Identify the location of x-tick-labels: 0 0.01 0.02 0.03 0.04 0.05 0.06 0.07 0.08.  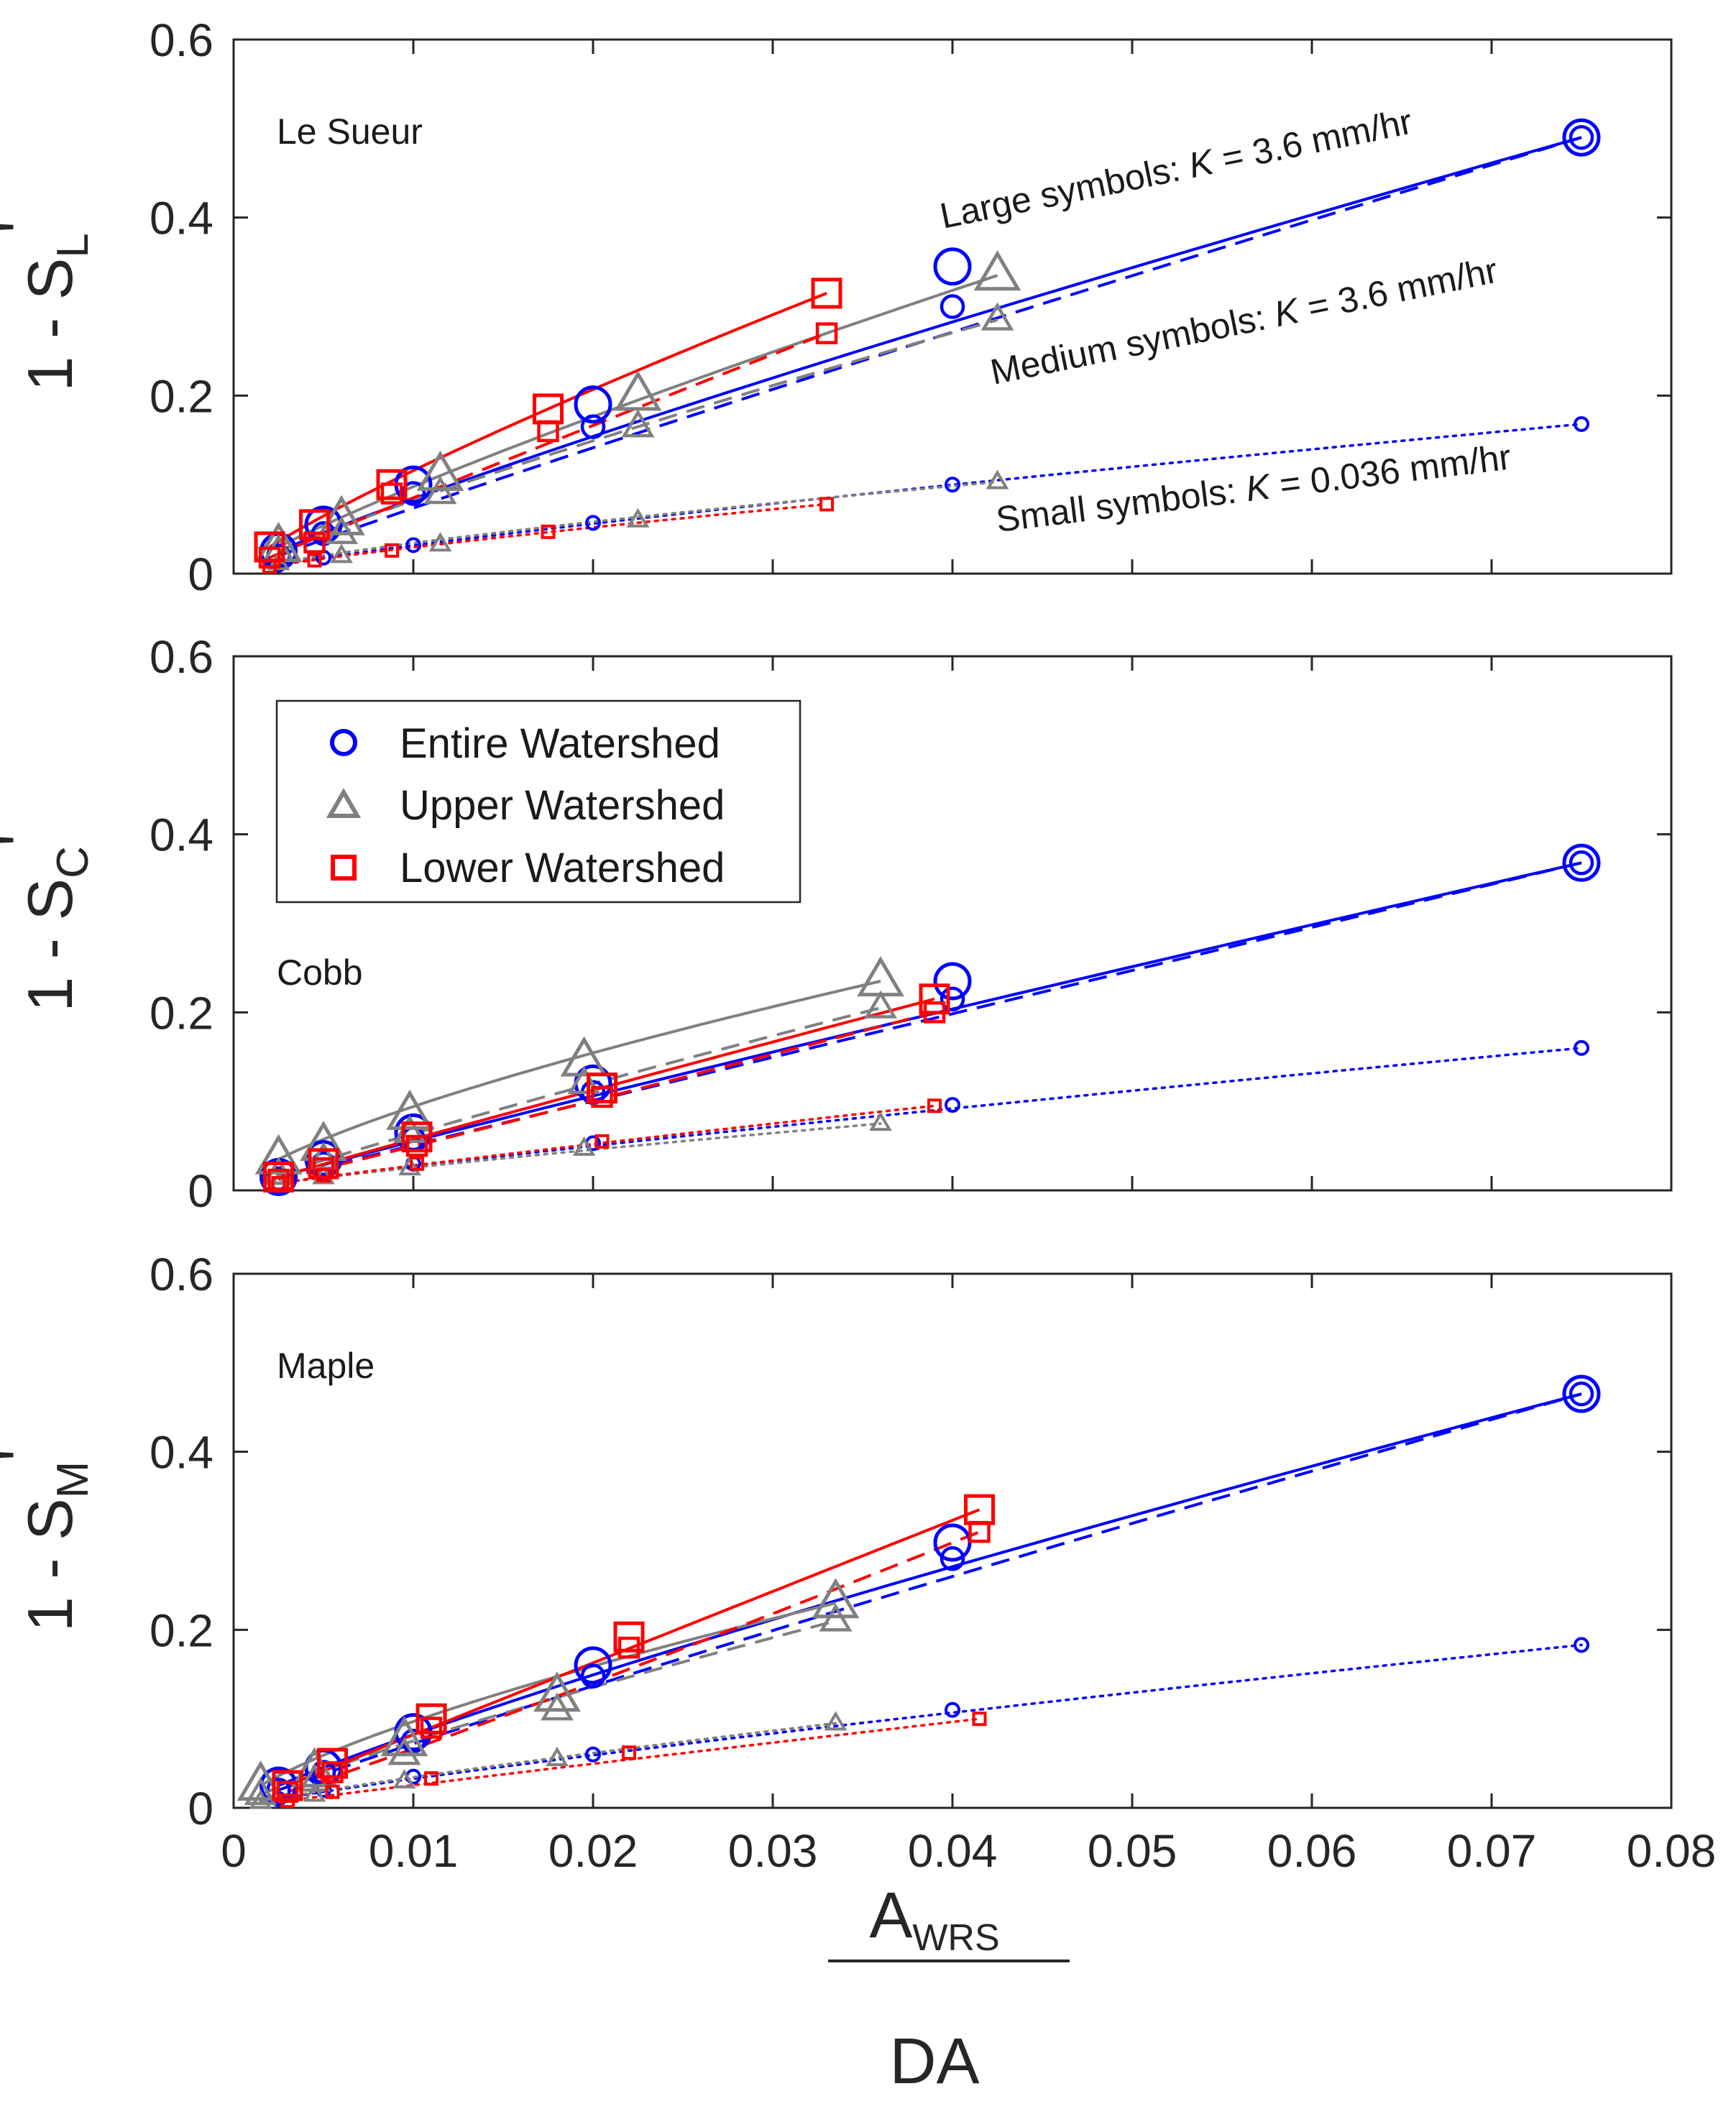
(968, 1851).